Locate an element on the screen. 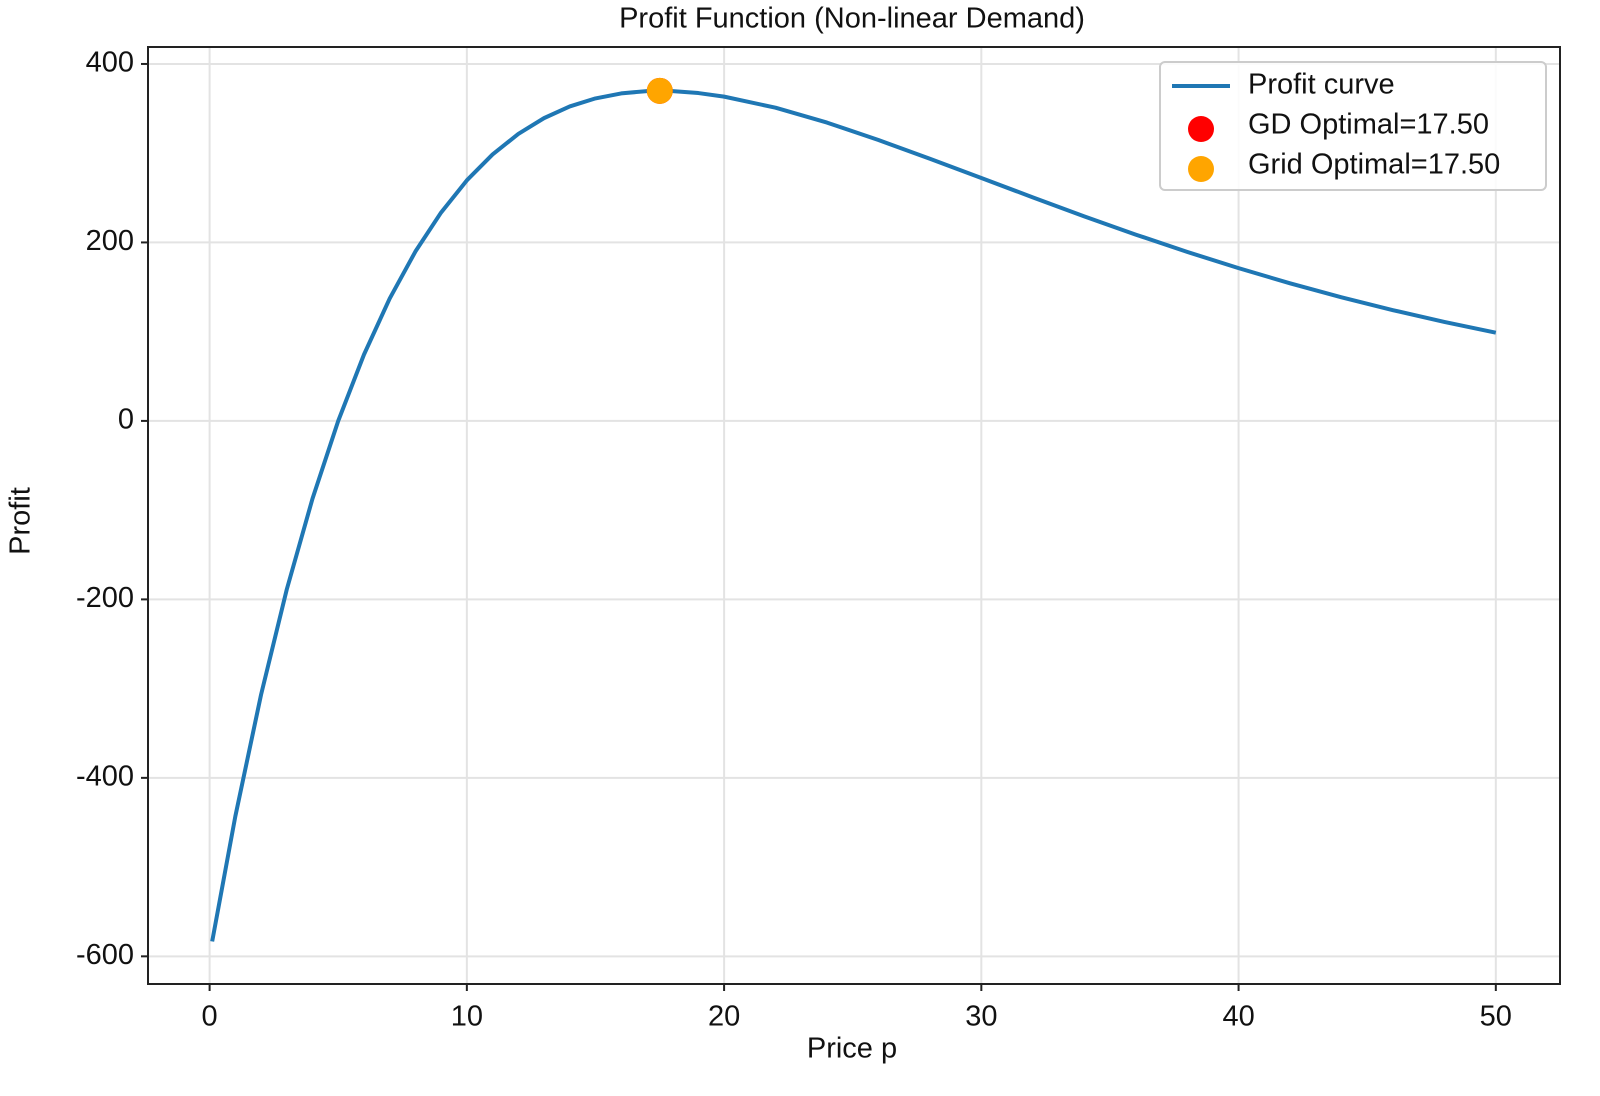  y-tick-label: -400 is located at coordinates (105, 777).